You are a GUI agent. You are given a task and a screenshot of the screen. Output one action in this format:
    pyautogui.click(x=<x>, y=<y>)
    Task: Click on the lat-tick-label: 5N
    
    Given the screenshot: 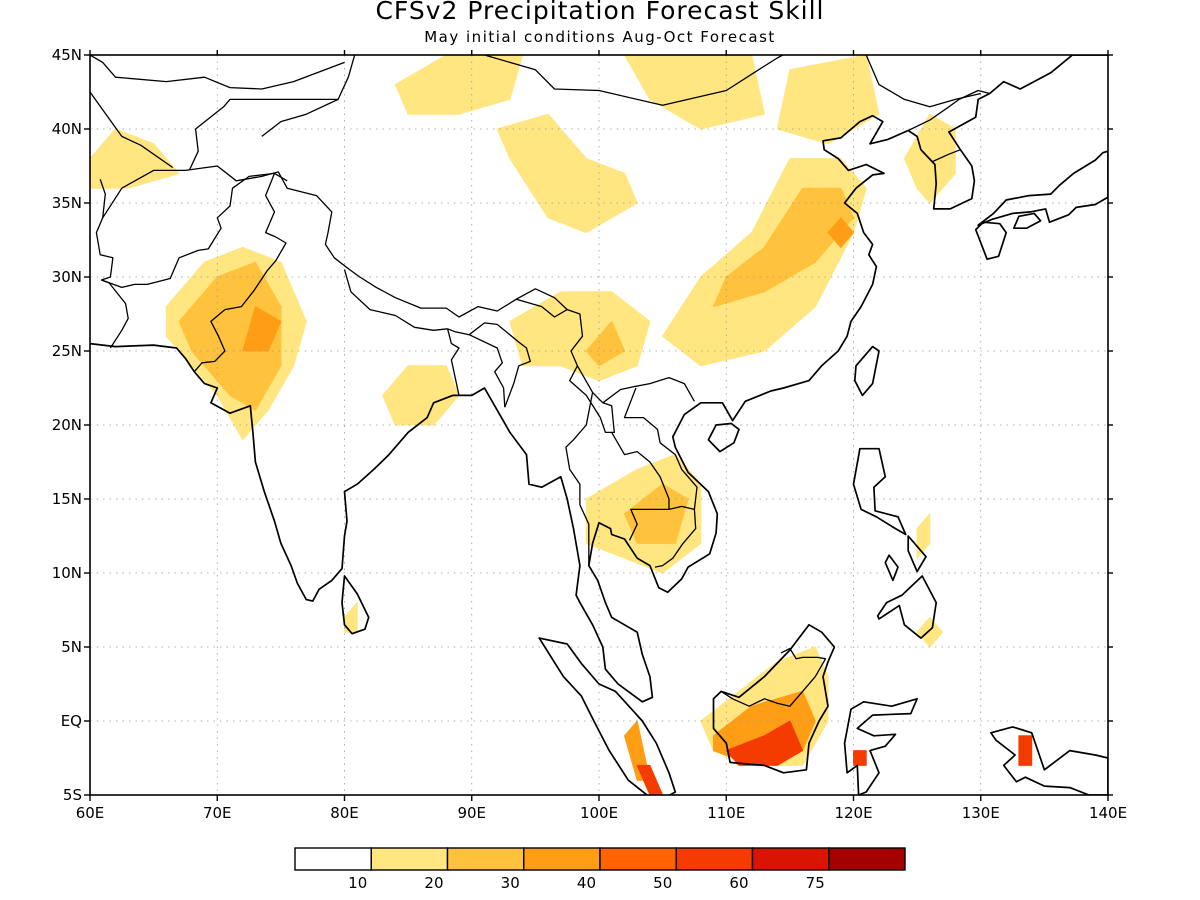 What is the action you would take?
    pyautogui.click(x=71, y=647)
    